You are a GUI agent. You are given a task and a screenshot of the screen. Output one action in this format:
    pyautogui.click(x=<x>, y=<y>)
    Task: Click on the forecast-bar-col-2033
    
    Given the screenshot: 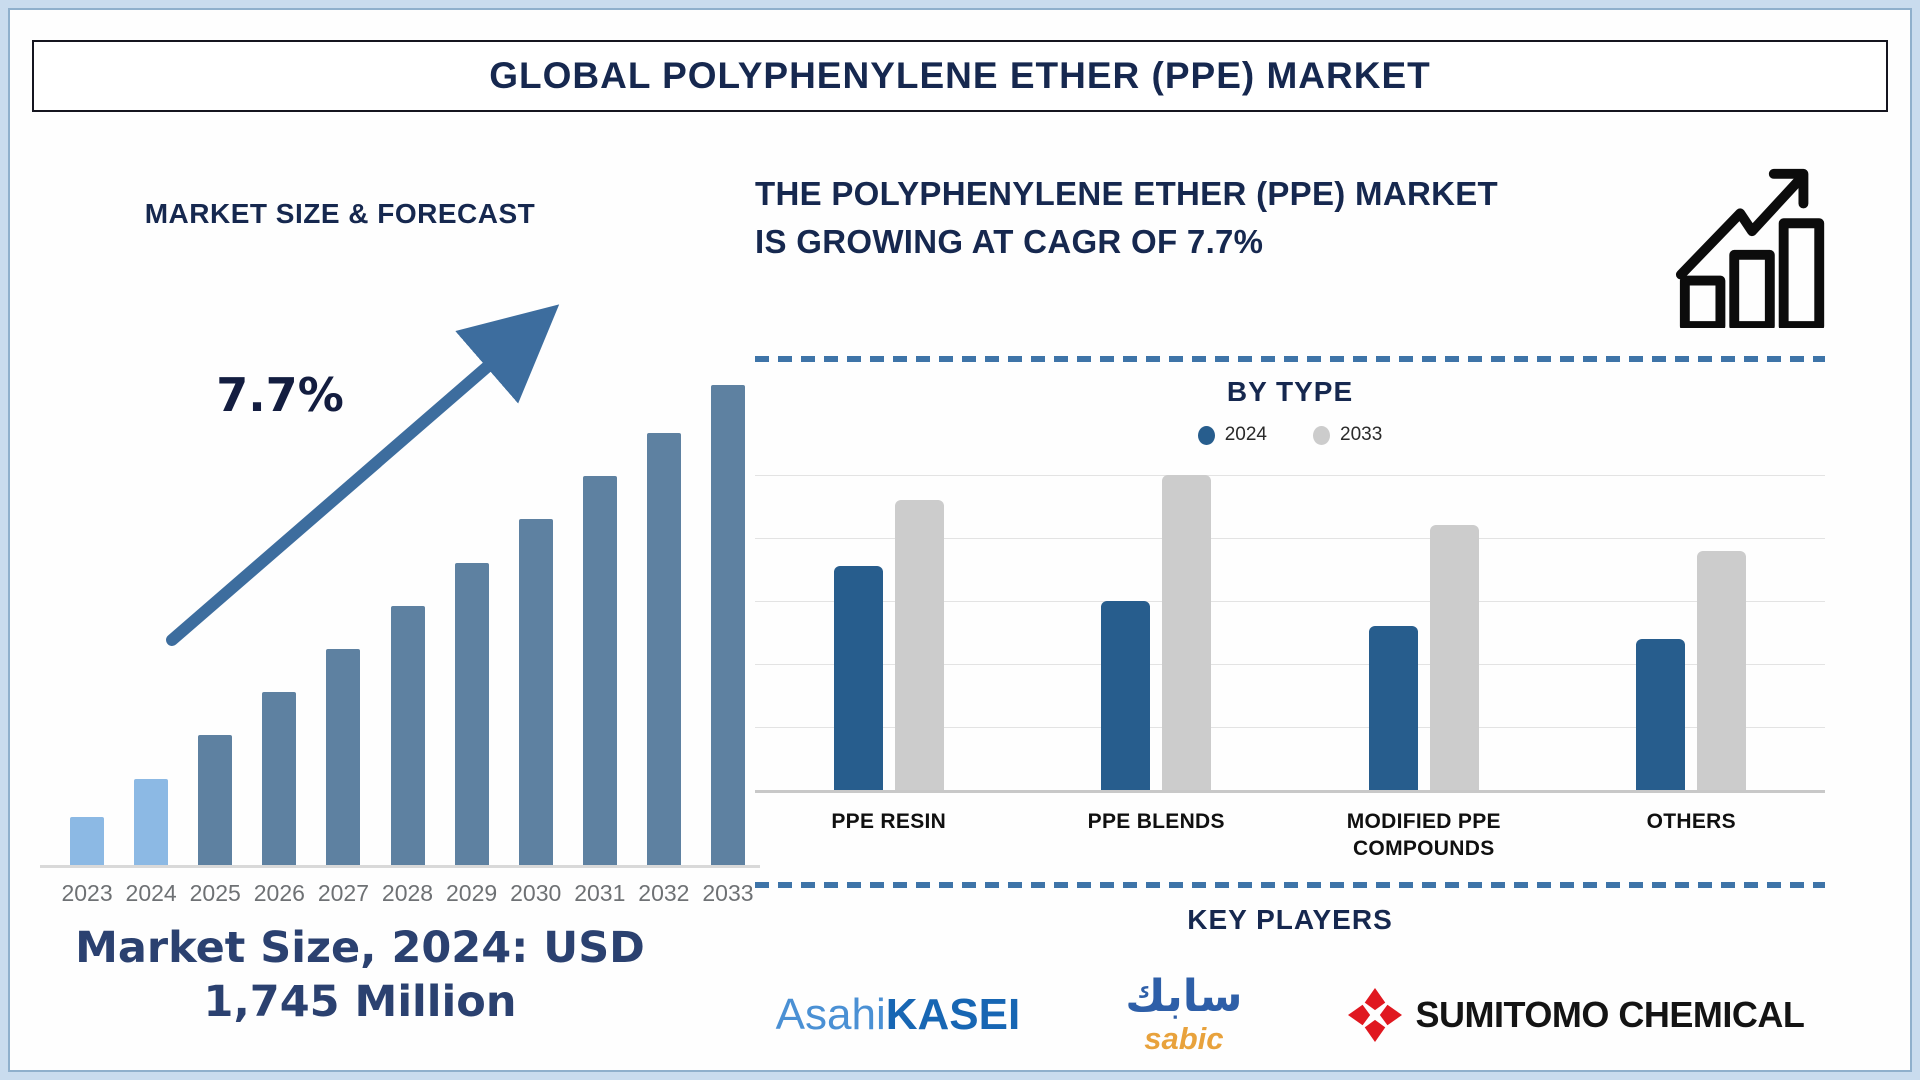 What is the action you would take?
    pyautogui.click(x=728, y=625)
    